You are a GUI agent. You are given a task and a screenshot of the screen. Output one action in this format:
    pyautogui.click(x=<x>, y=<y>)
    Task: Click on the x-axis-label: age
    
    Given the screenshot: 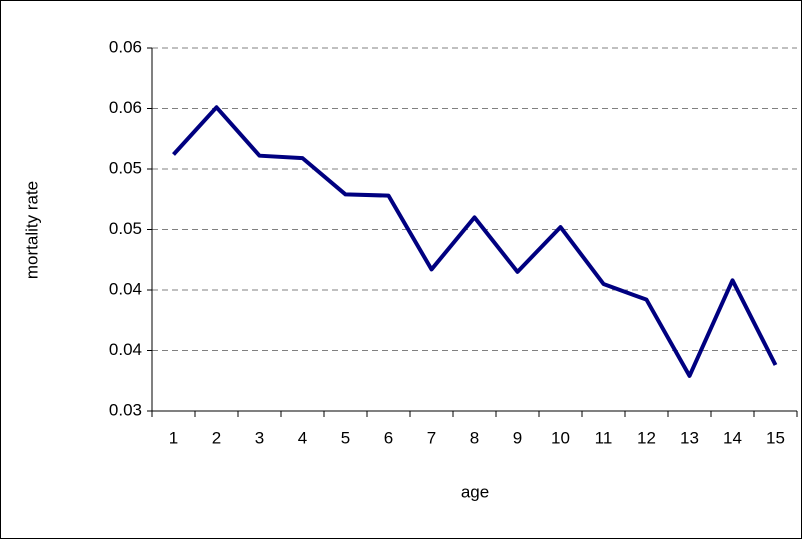 What is the action you would take?
    pyautogui.click(x=475, y=491)
    